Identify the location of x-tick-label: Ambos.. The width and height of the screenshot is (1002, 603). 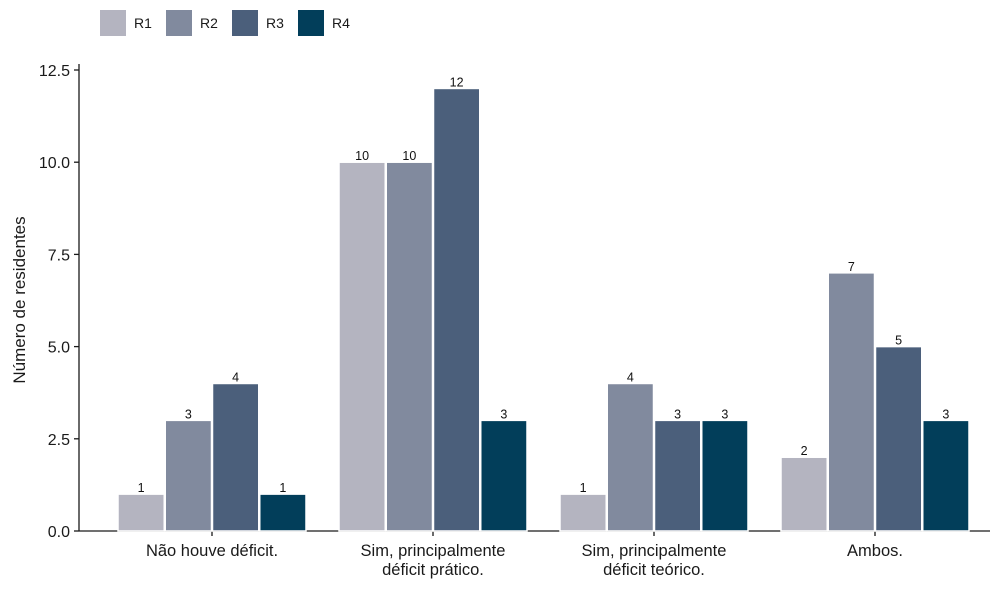
(875, 551).